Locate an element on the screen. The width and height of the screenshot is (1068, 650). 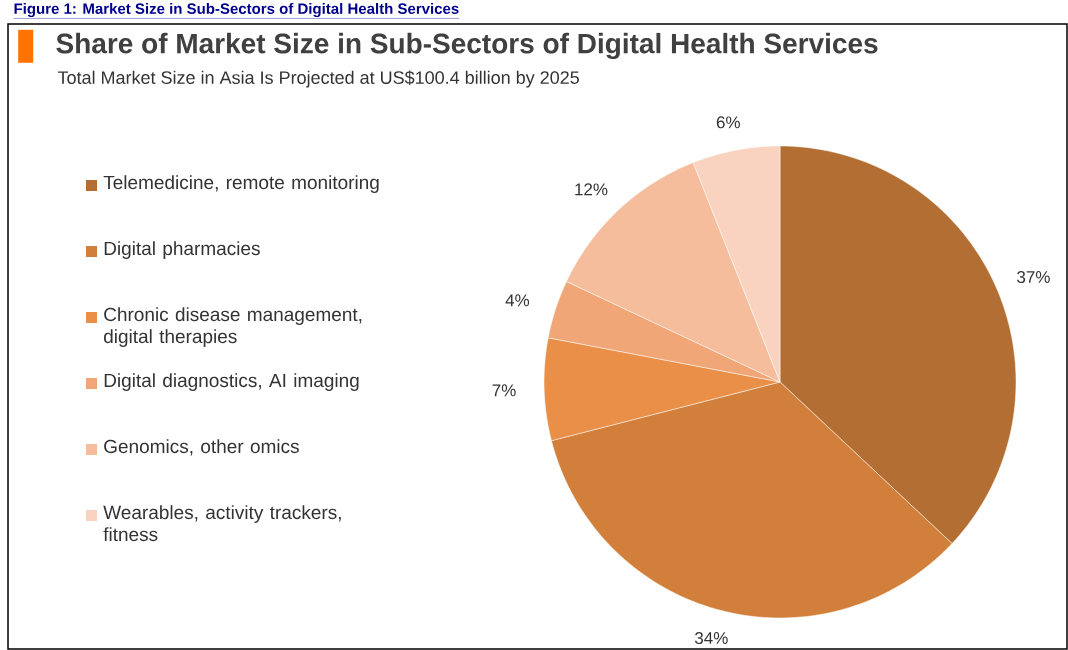
legend-label: Chronic disease management, digital therapies is located at coordinates (233, 327).